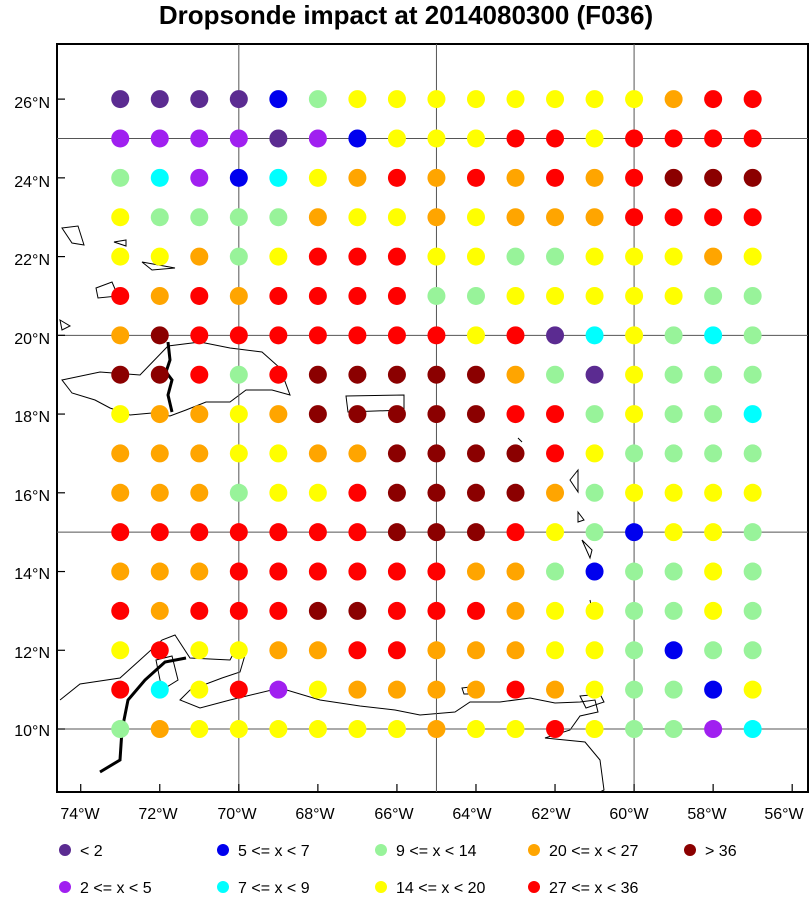 The image size is (812, 900). Describe the element at coordinates (583, 851) in the screenshot. I see `legend-item-20-27: 20 <= x < 27` at that location.